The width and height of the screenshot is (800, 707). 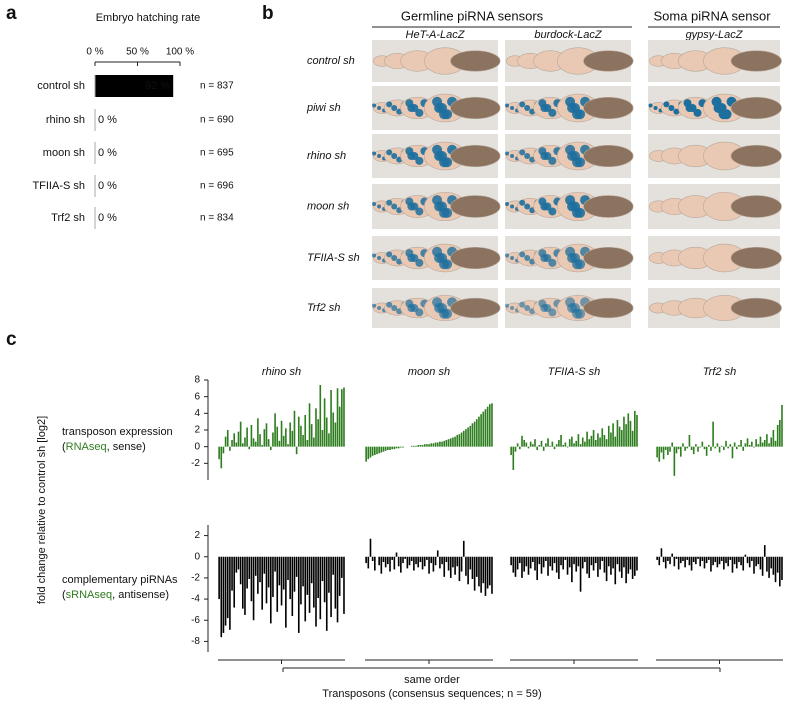 What do you see at coordinates (326, 156) in the screenshot?
I see `row-label: rhino sh` at bounding box center [326, 156].